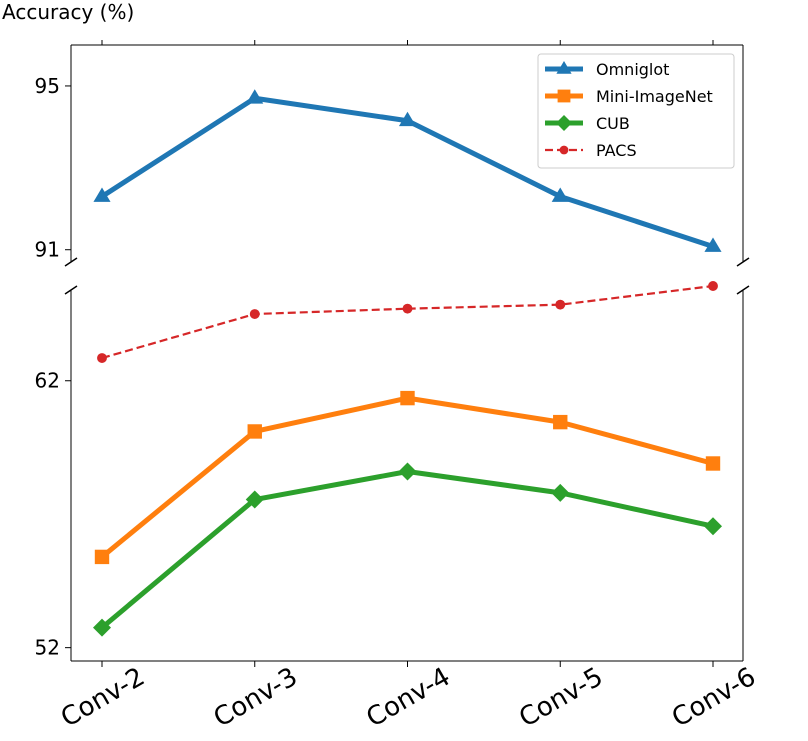  What do you see at coordinates (714, 698) in the screenshot?
I see `x-tick-label: Conv-6` at bounding box center [714, 698].